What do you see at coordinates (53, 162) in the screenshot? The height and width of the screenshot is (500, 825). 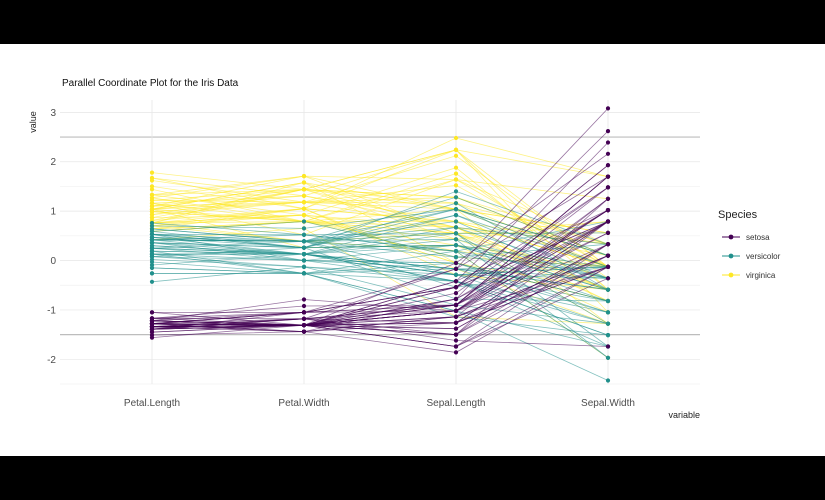 I see `y-tick-label: 2` at bounding box center [53, 162].